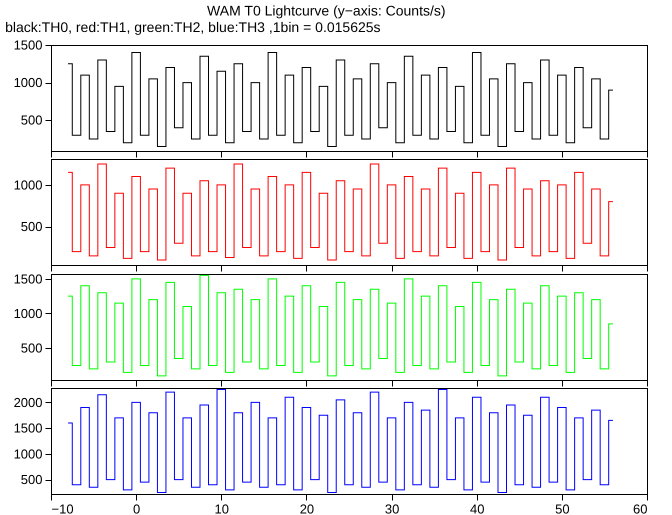 This screenshot has height=515, width=672. Describe the element at coordinates (136, 508) in the screenshot. I see `x-tick-label: 0` at that location.